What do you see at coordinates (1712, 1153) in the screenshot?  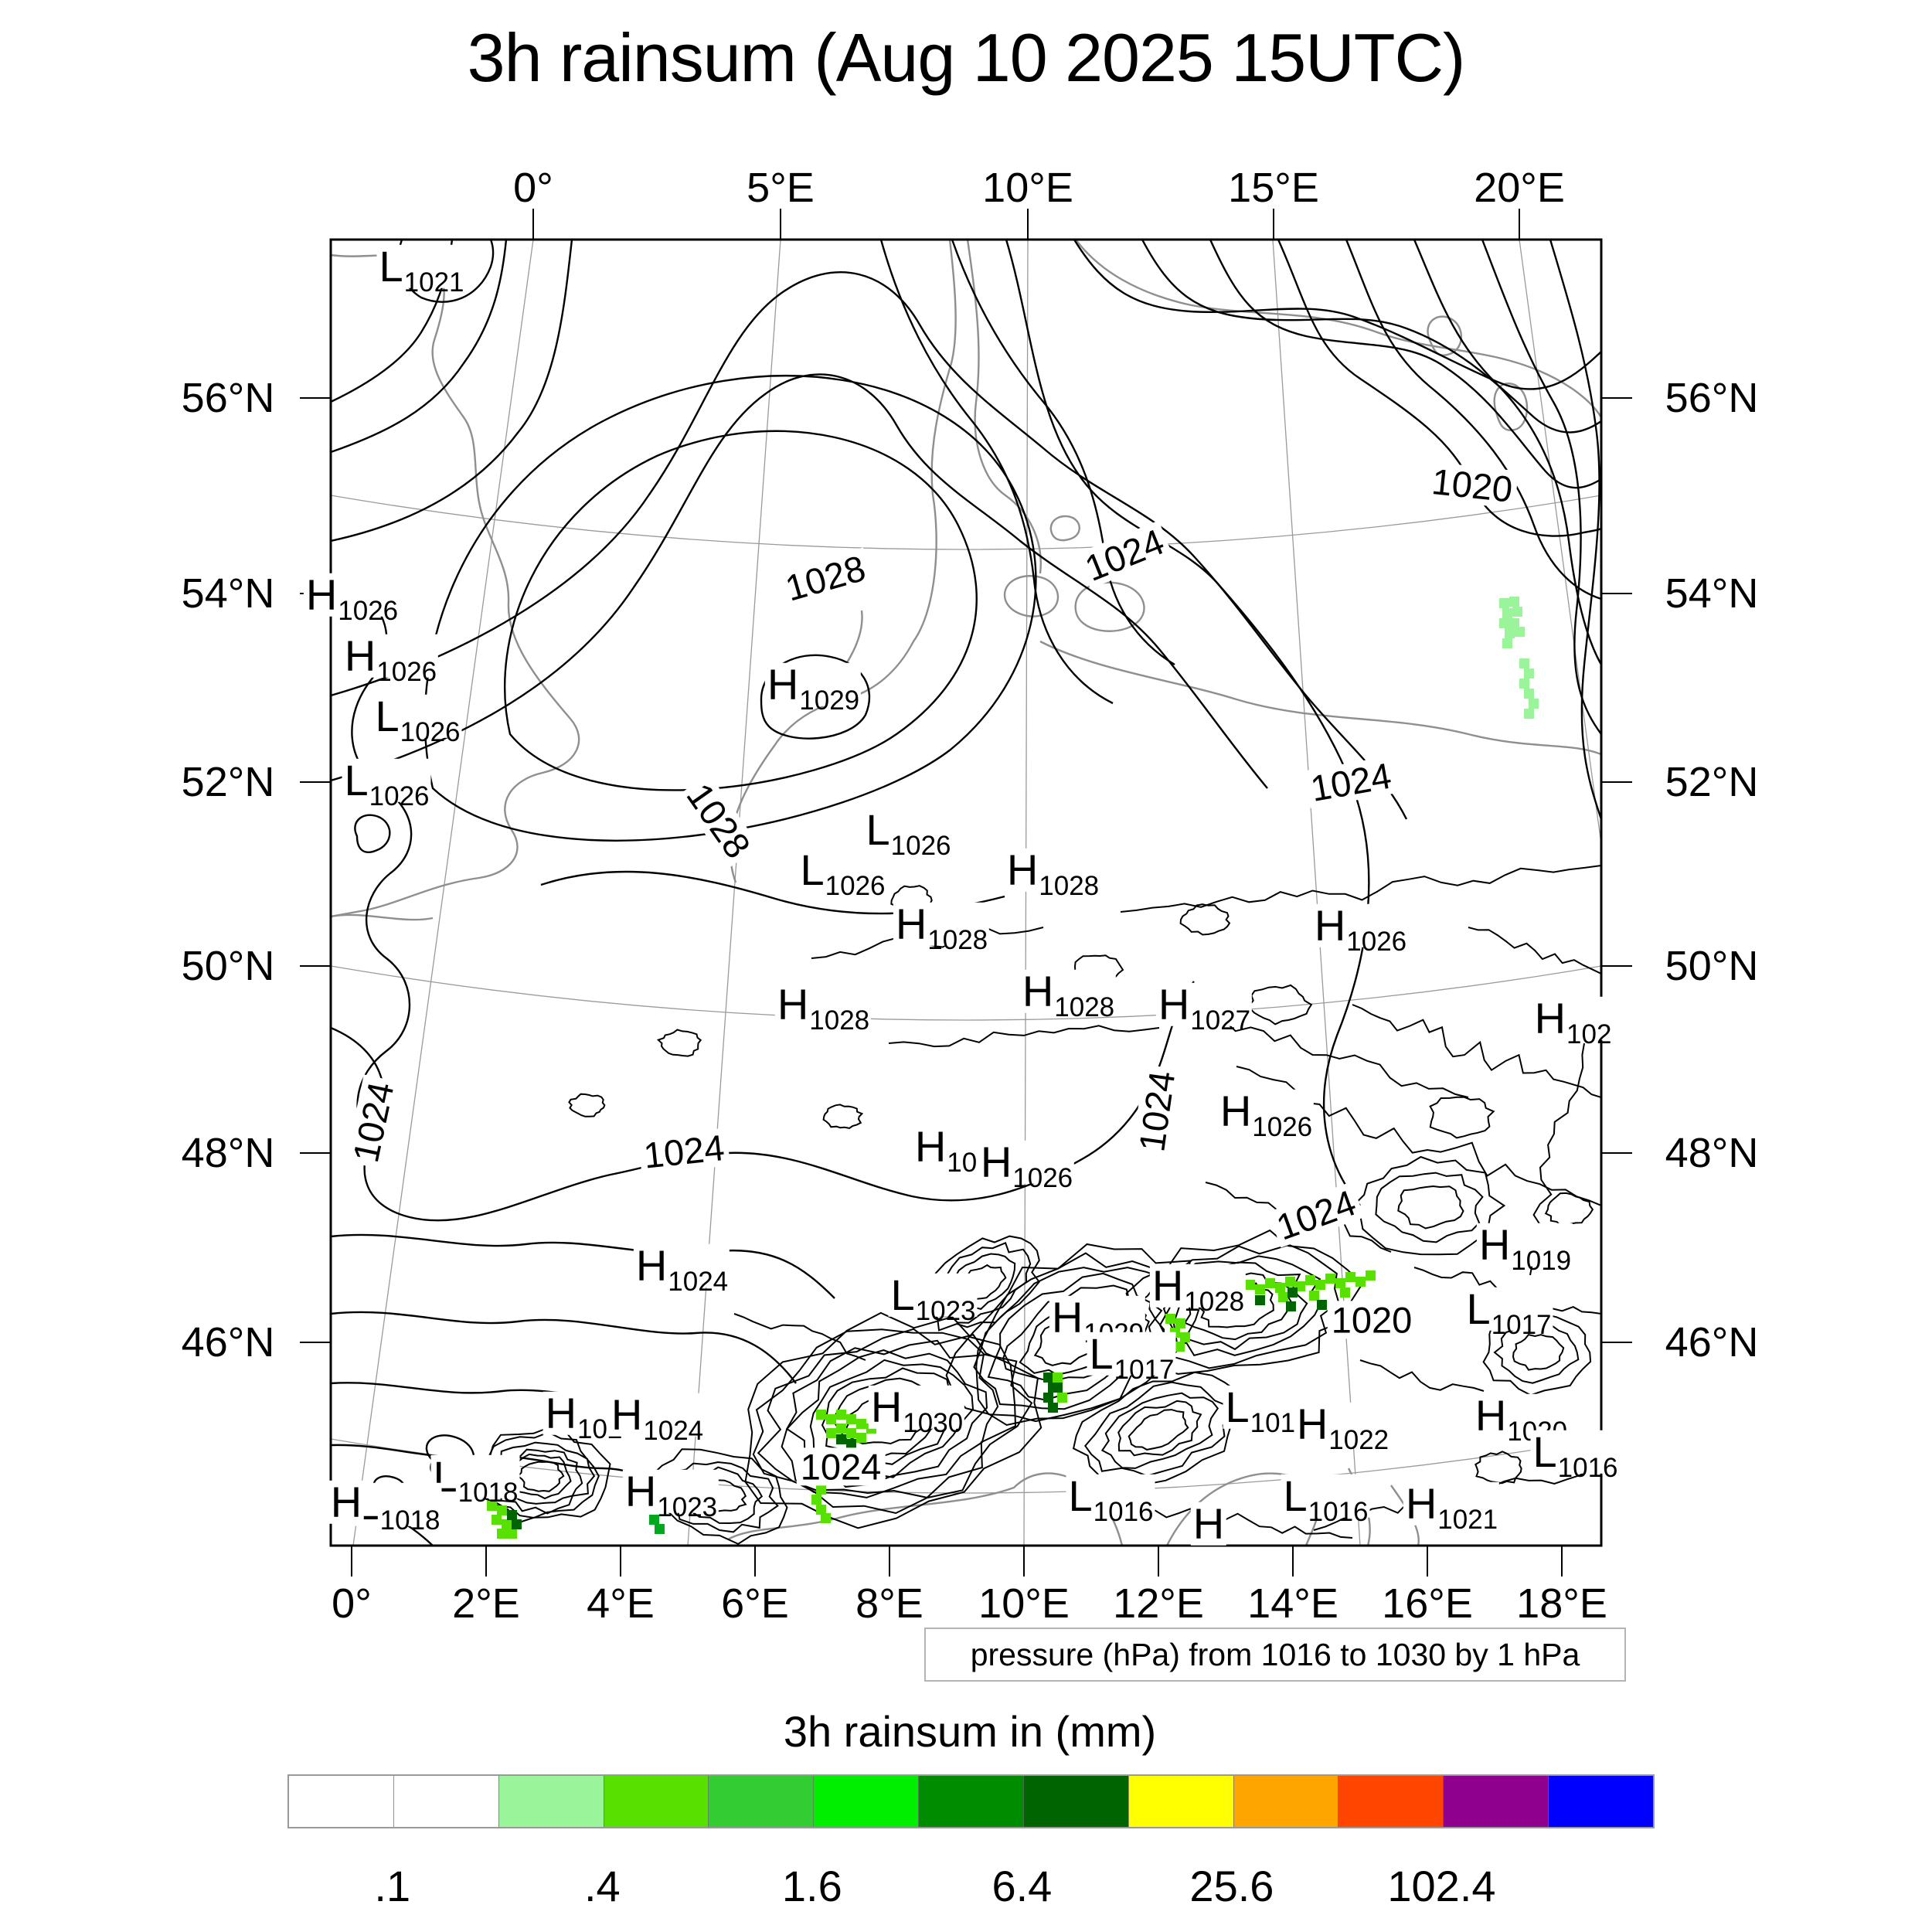 I see `right-axis-label: 48°N` at bounding box center [1712, 1153].